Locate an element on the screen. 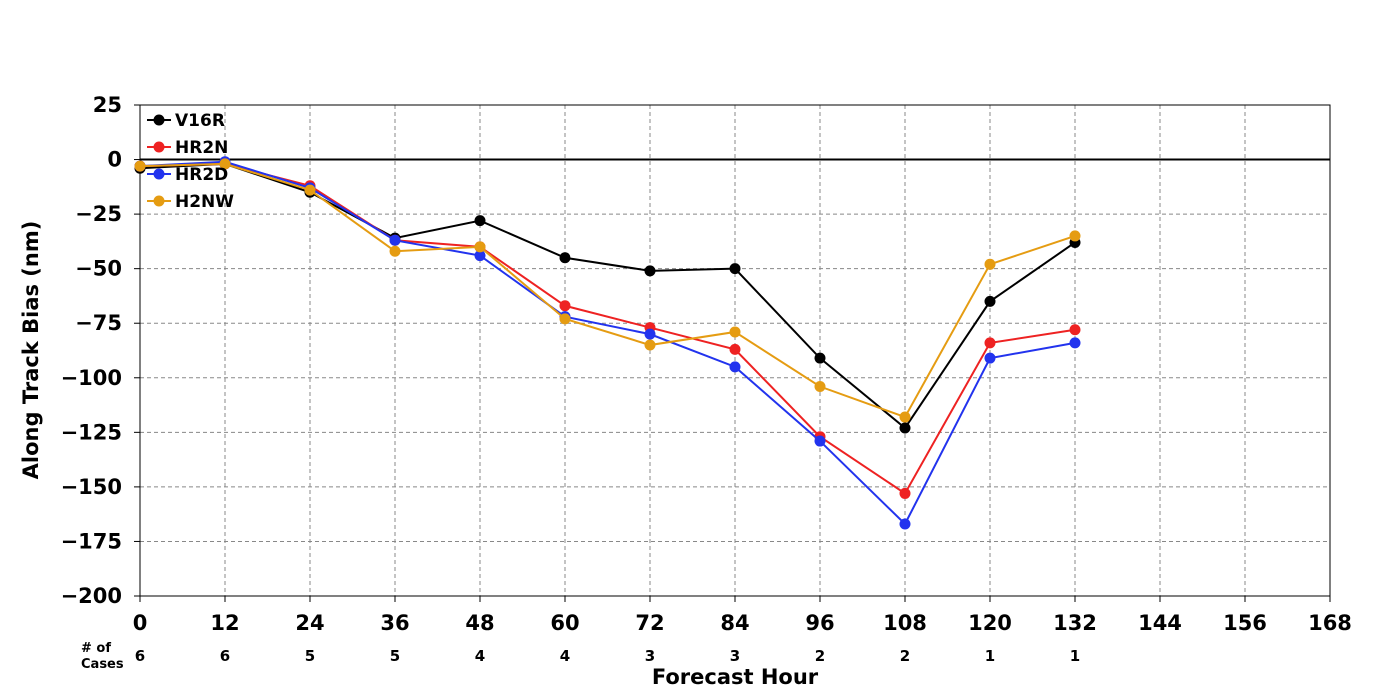  legend-label: HR2N is located at coordinates (201, 148).